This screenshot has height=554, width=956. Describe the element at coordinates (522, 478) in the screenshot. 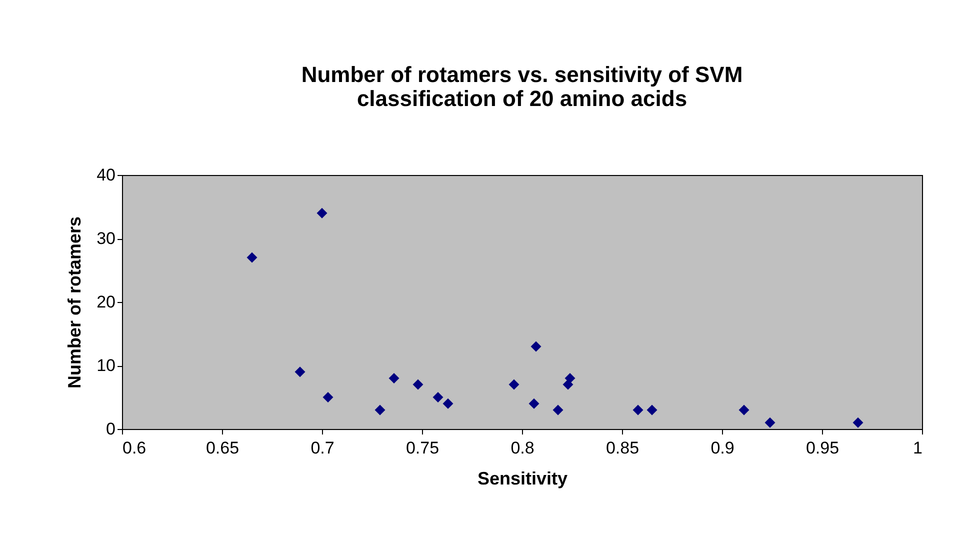

I see `x-axis-title: Sensitivity` at that location.